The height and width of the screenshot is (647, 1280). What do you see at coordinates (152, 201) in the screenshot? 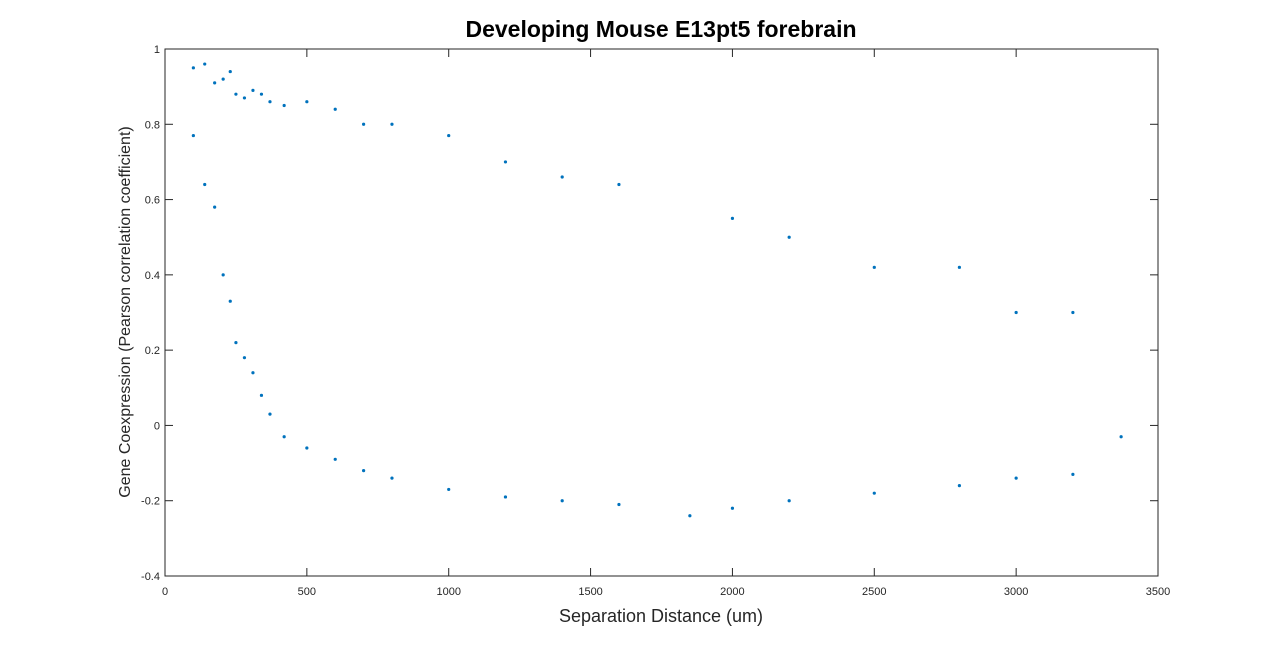
I see `y-tick-label: 0.6` at bounding box center [152, 201].